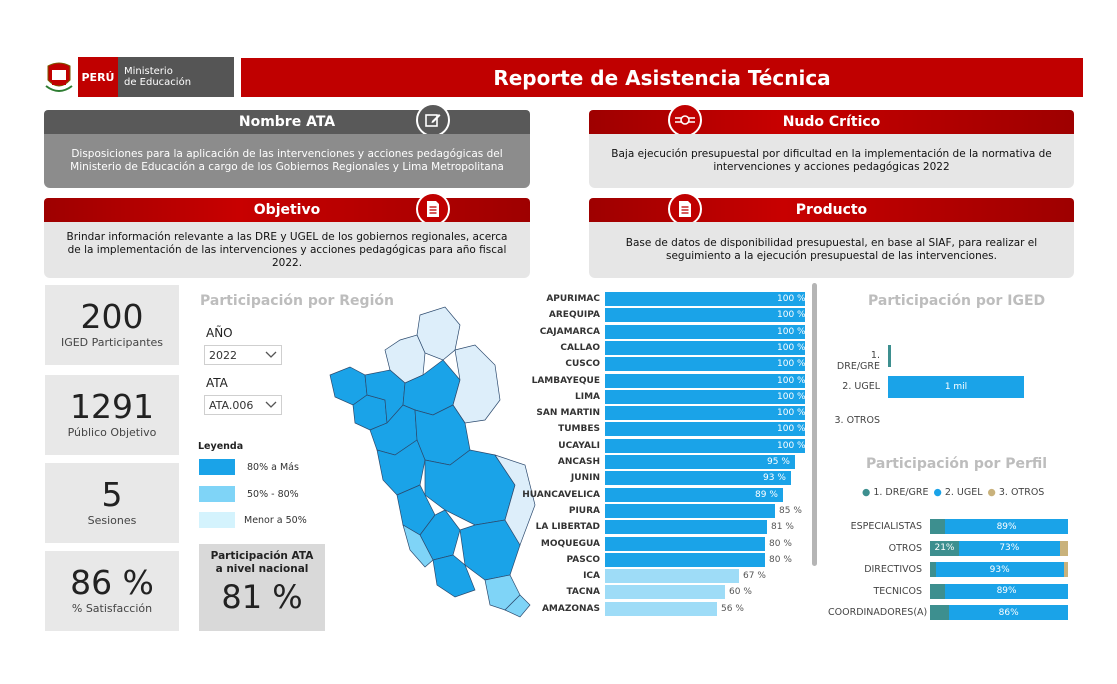 The width and height of the screenshot is (1117, 684). Describe the element at coordinates (944, 548) in the screenshot. I see `perfil-segment-dre: 21%` at that location.